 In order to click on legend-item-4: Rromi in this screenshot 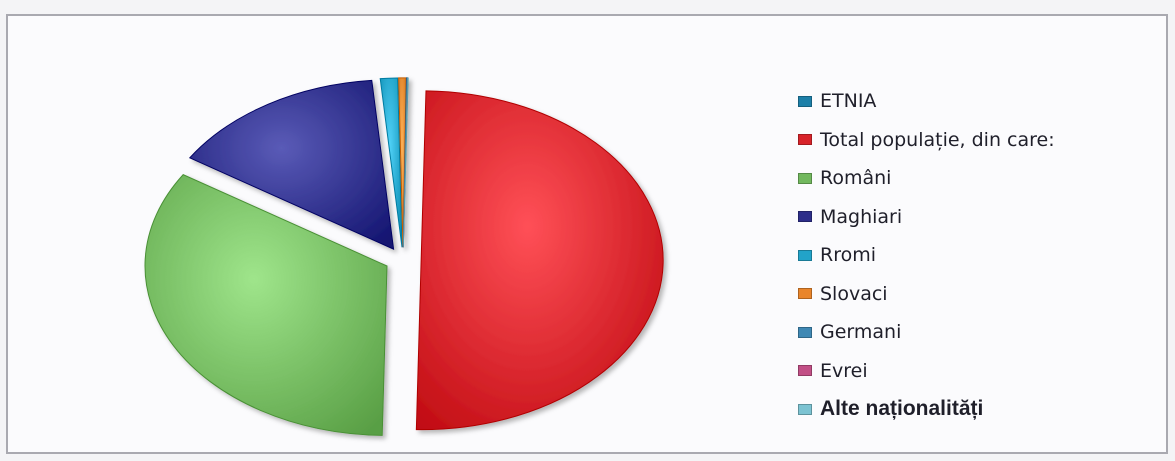, I will do `click(926, 255)`.